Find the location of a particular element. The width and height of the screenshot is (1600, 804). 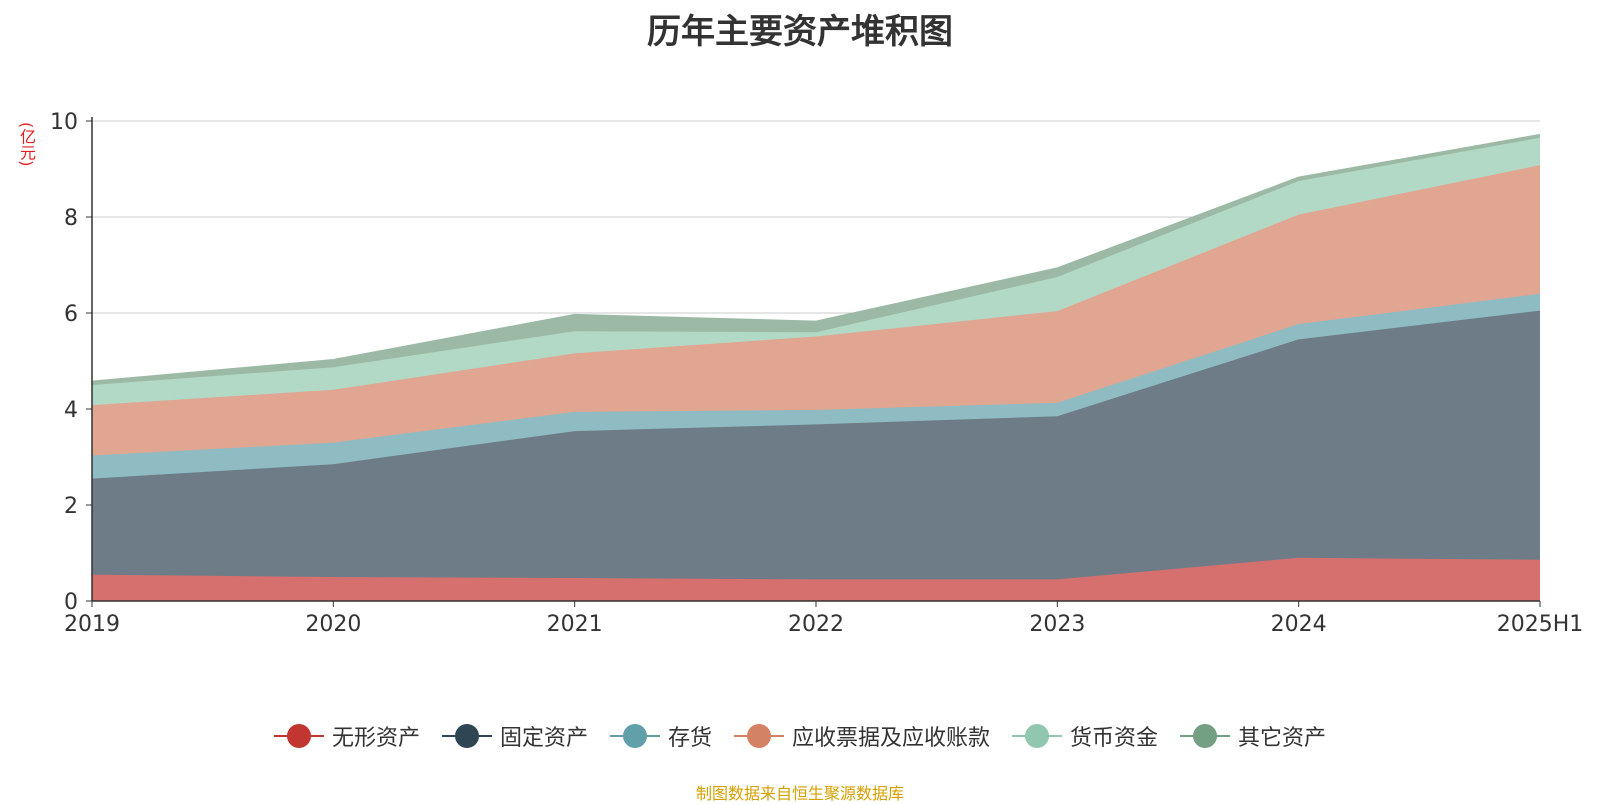

y-axis-unit-label: (亿元) is located at coordinates (26, 144).